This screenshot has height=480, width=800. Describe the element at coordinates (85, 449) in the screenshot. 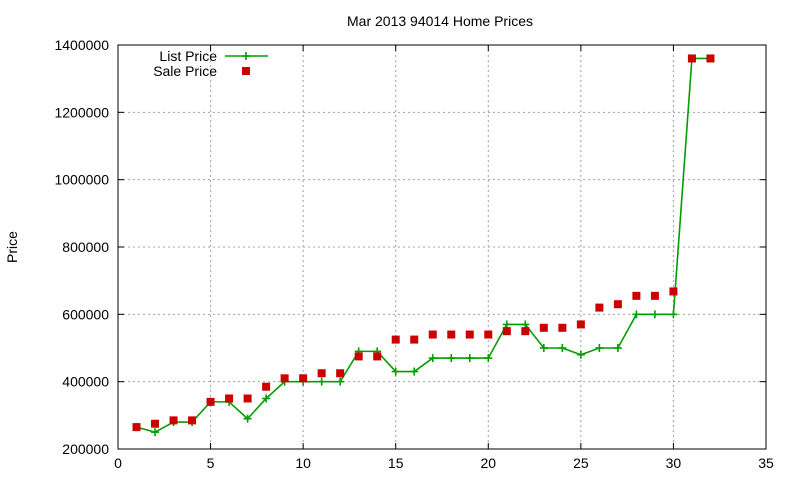

I see `y-tick-label: 200000` at that location.